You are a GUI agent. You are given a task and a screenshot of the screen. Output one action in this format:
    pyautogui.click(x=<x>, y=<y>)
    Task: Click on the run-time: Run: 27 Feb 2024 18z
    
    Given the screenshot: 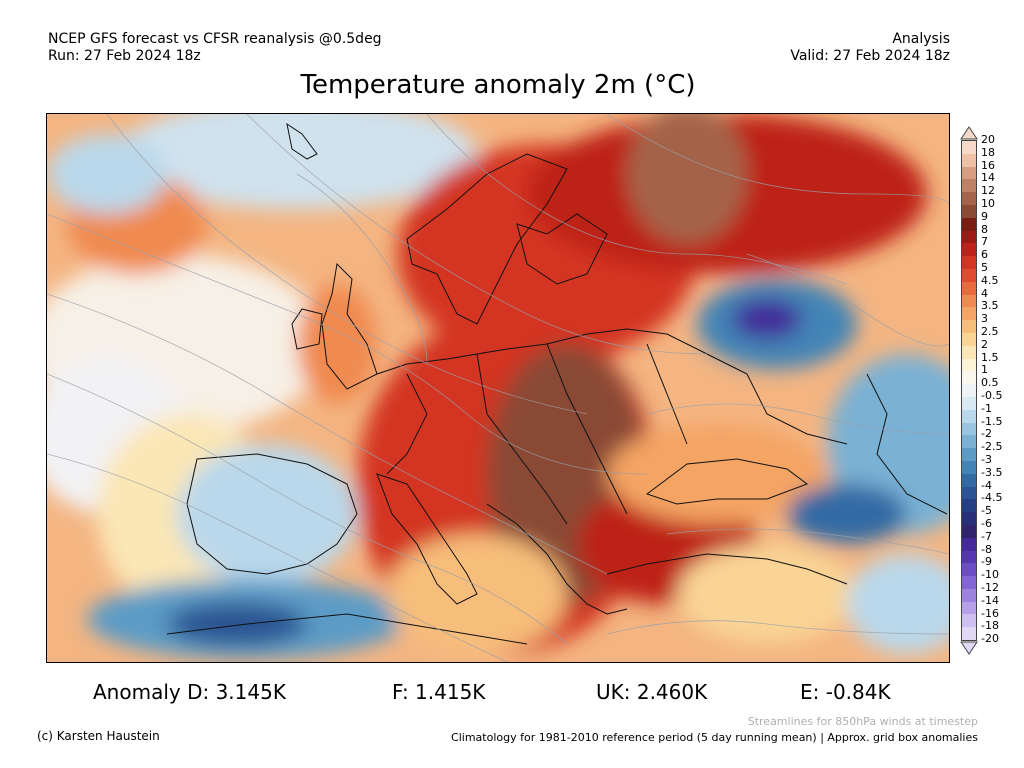 What is the action you would take?
    pyautogui.click(x=124, y=56)
    